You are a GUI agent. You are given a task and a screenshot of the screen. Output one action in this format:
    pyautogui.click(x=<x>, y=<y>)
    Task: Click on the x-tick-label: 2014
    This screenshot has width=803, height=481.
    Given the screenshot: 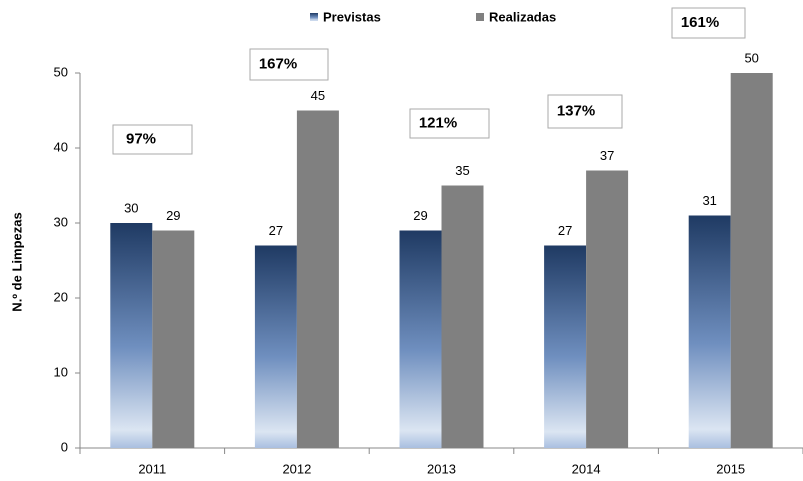 What is the action you would take?
    pyautogui.click(x=586, y=468)
    